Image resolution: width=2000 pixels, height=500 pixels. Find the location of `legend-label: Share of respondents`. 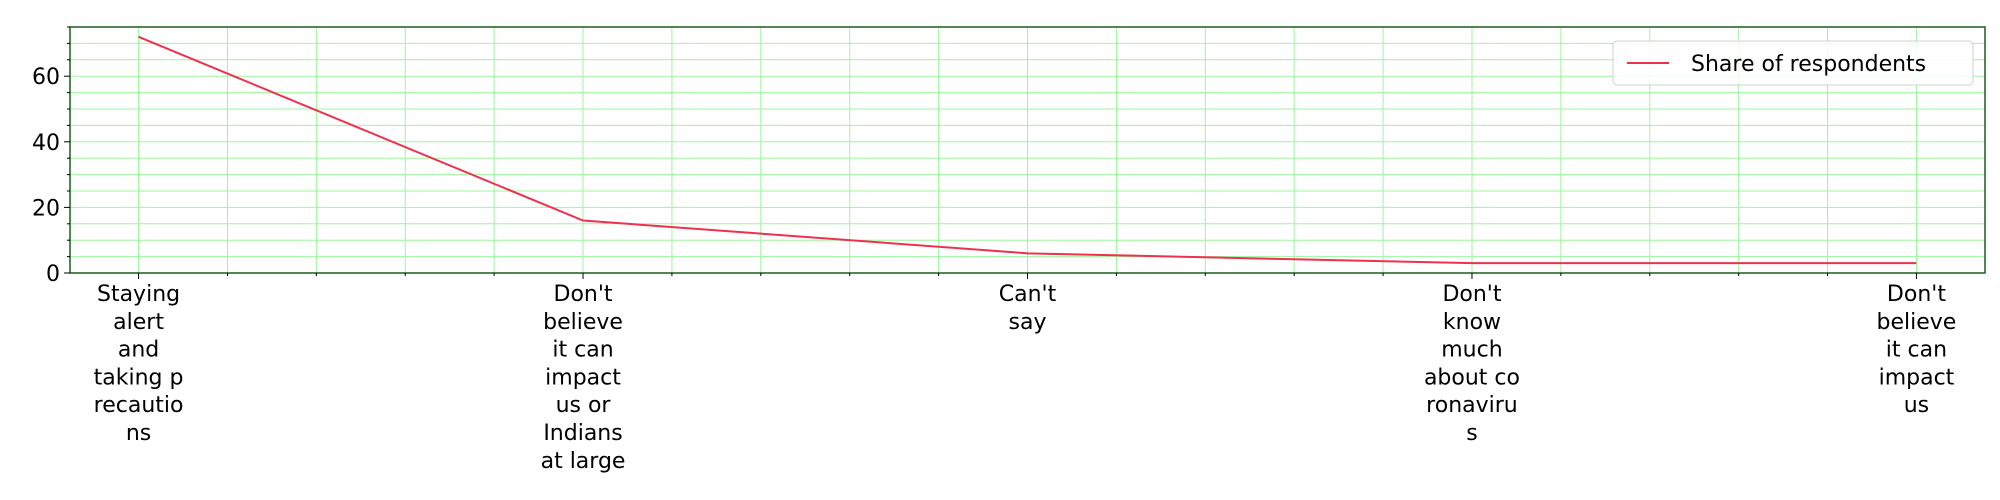

legend-label: Share of respondents is located at coordinates (1808, 64).